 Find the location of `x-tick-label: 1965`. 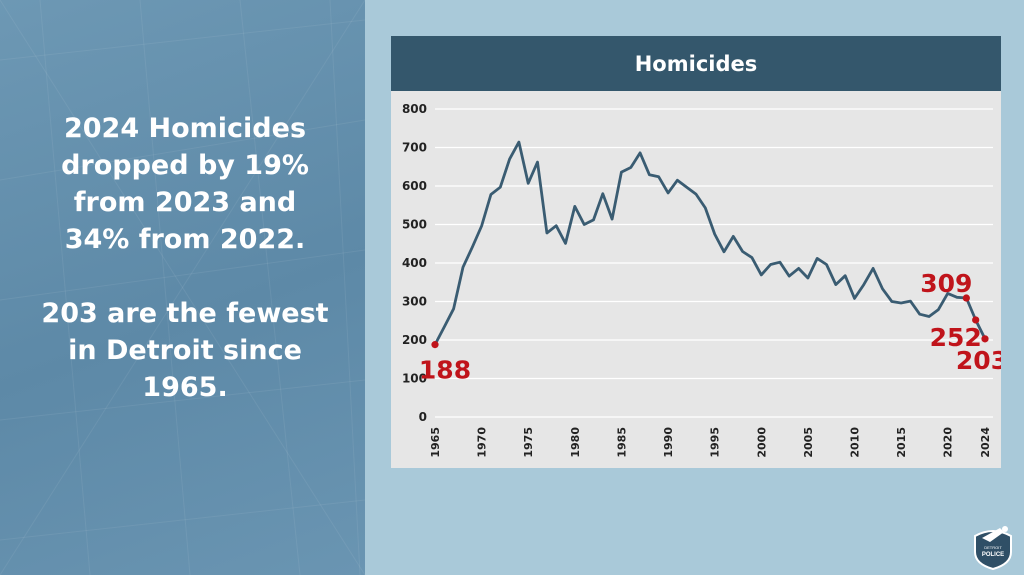

x-tick-label: 1965 is located at coordinates (435, 442).